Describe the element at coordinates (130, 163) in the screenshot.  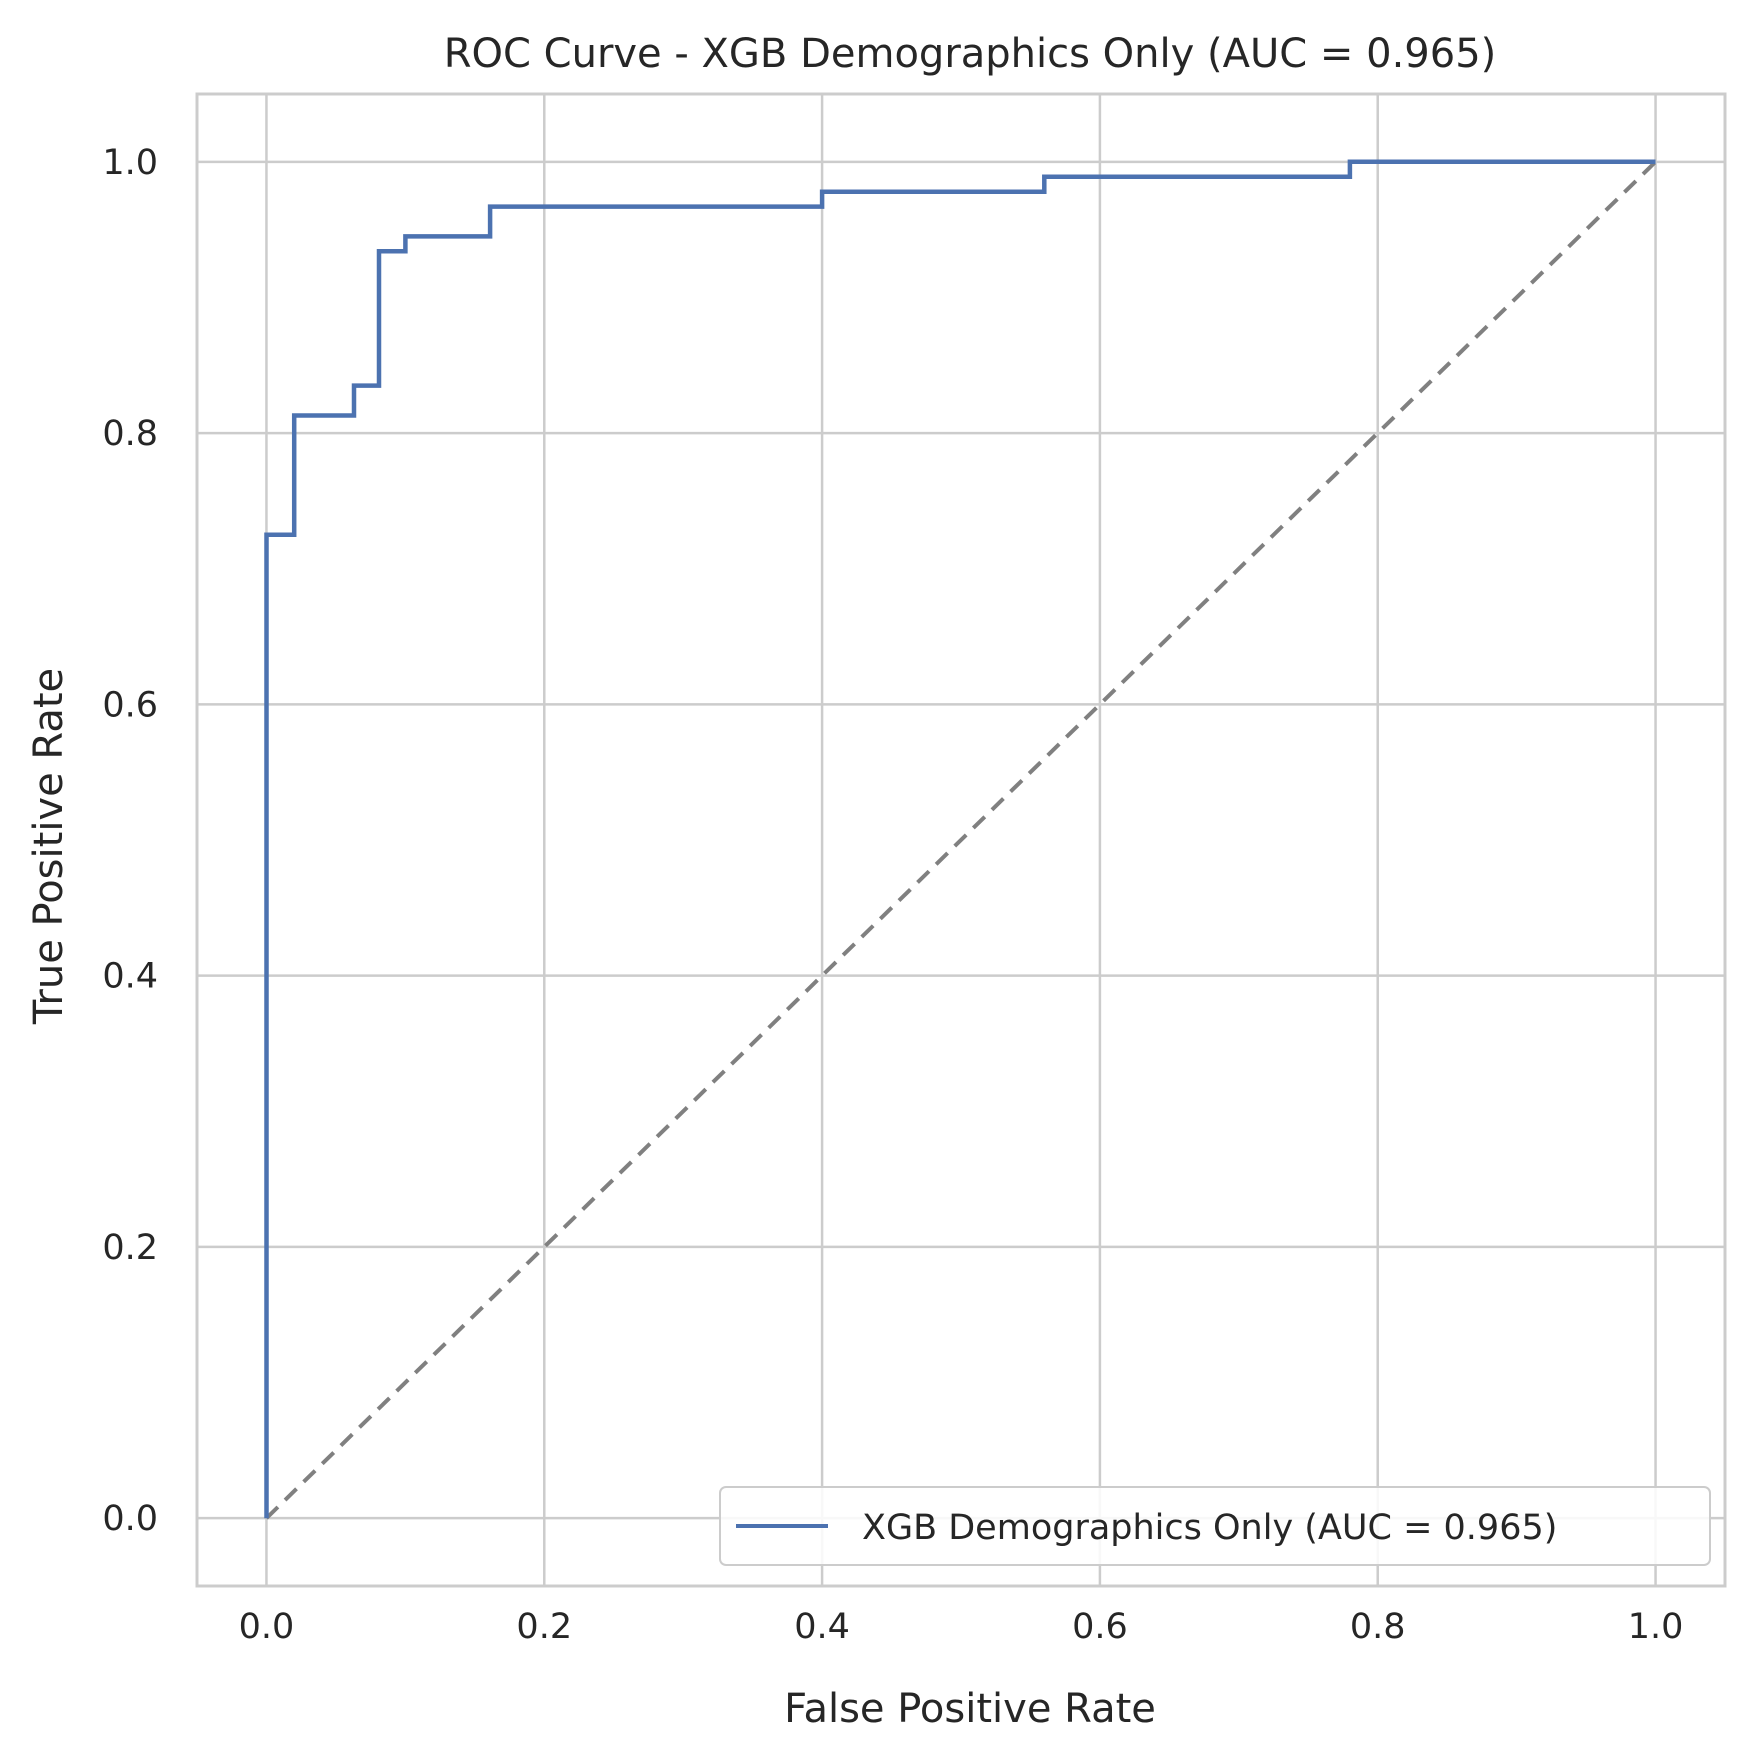
I see `y-tick-label: 1.0` at that location.